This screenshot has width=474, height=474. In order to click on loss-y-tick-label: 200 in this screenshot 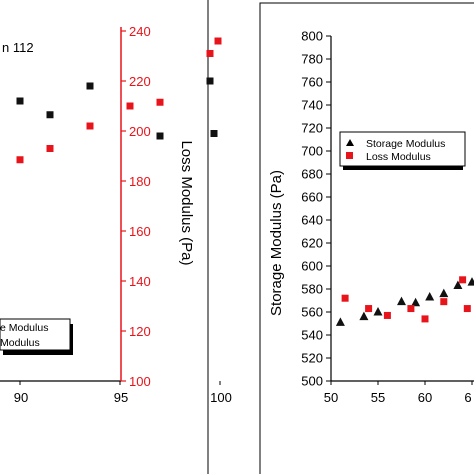, I will do `click(140, 131)`.